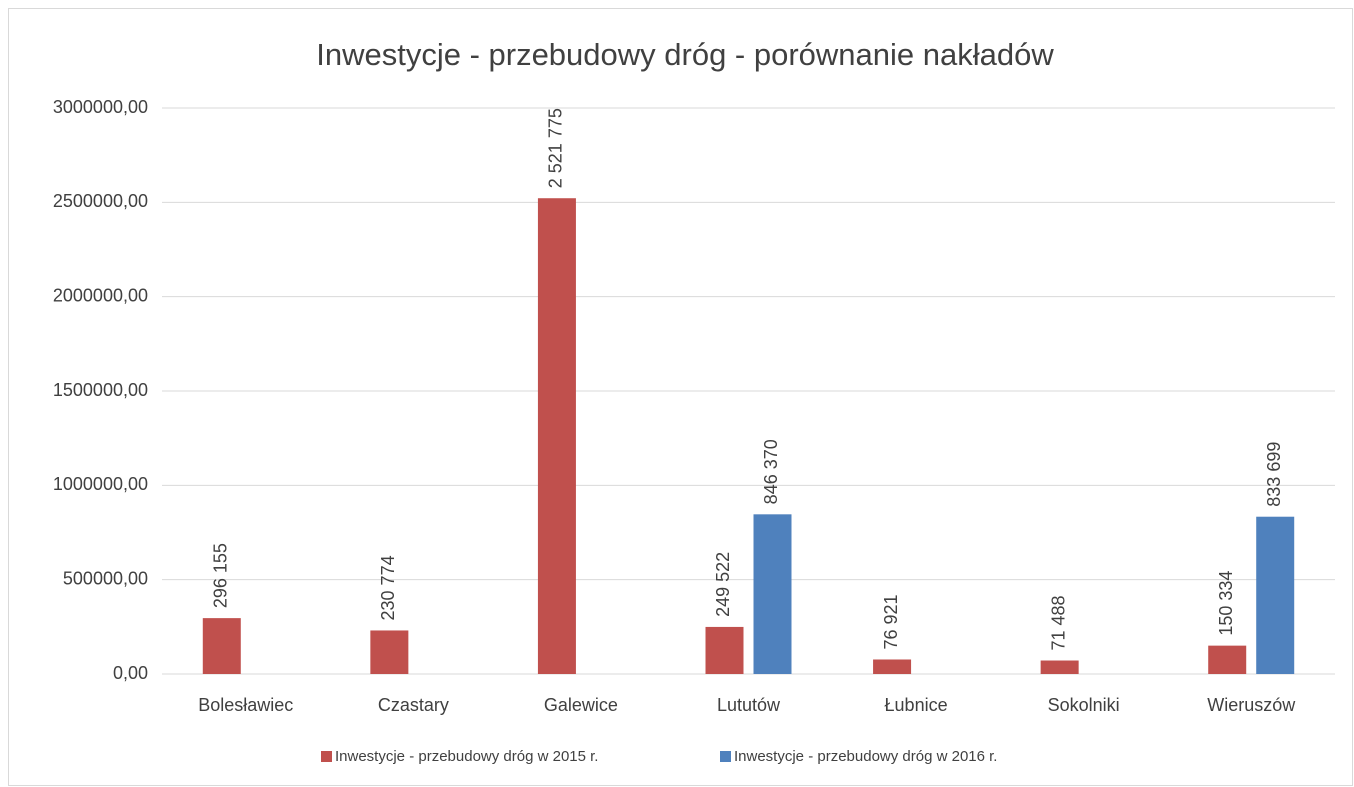 The width and height of the screenshot is (1354, 787). Describe the element at coordinates (130, 673) in the screenshot. I see `y-tick-label: 0,00` at that location.